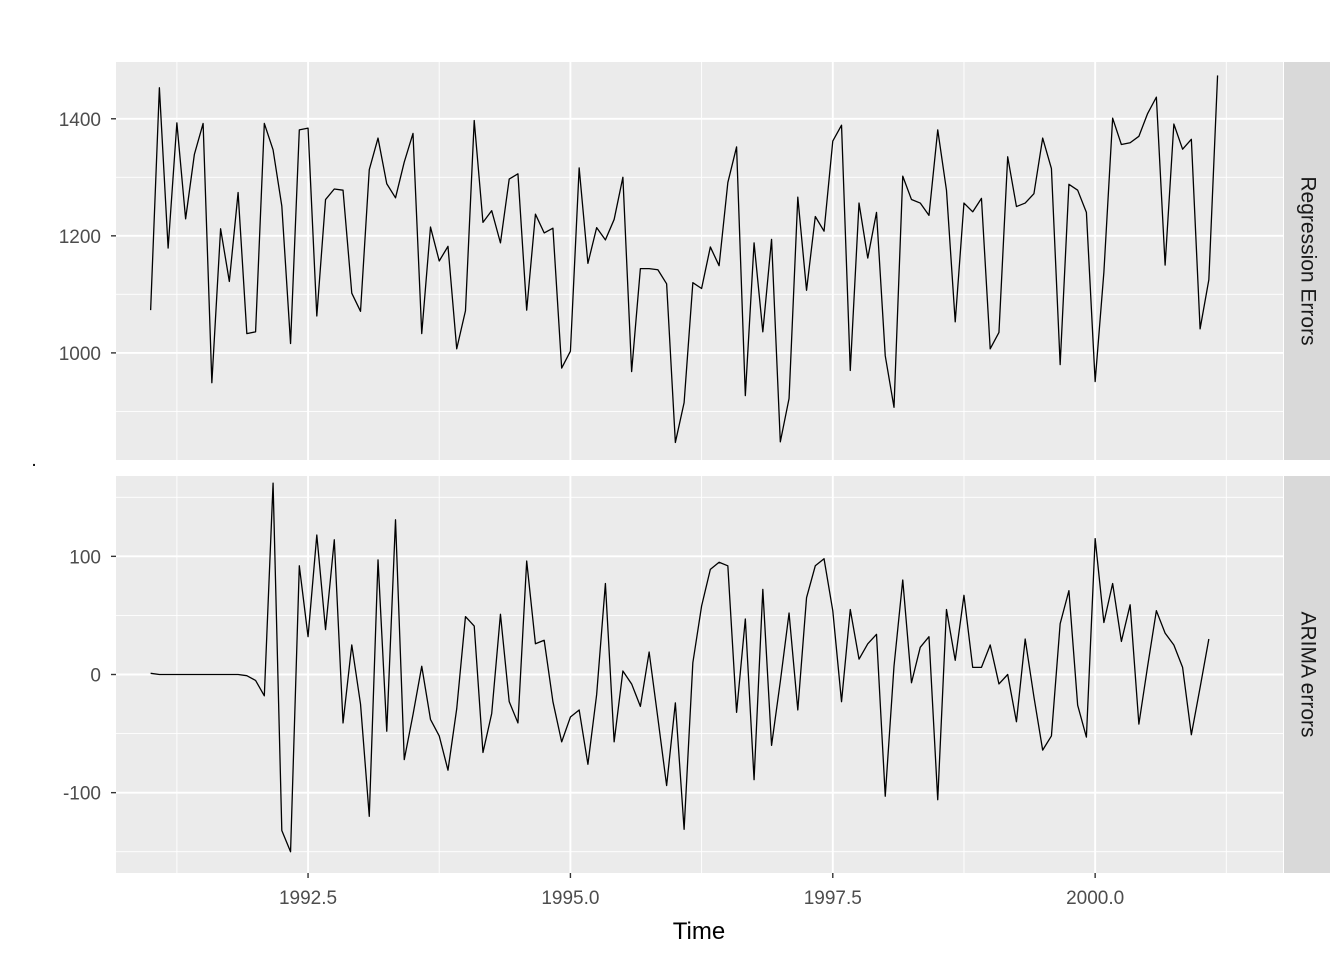 Image resolution: width=1344 pixels, height=960 pixels. Describe the element at coordinates (833, 898) in the screenshot. I see `x-tick-label: 1997.5` at that location.